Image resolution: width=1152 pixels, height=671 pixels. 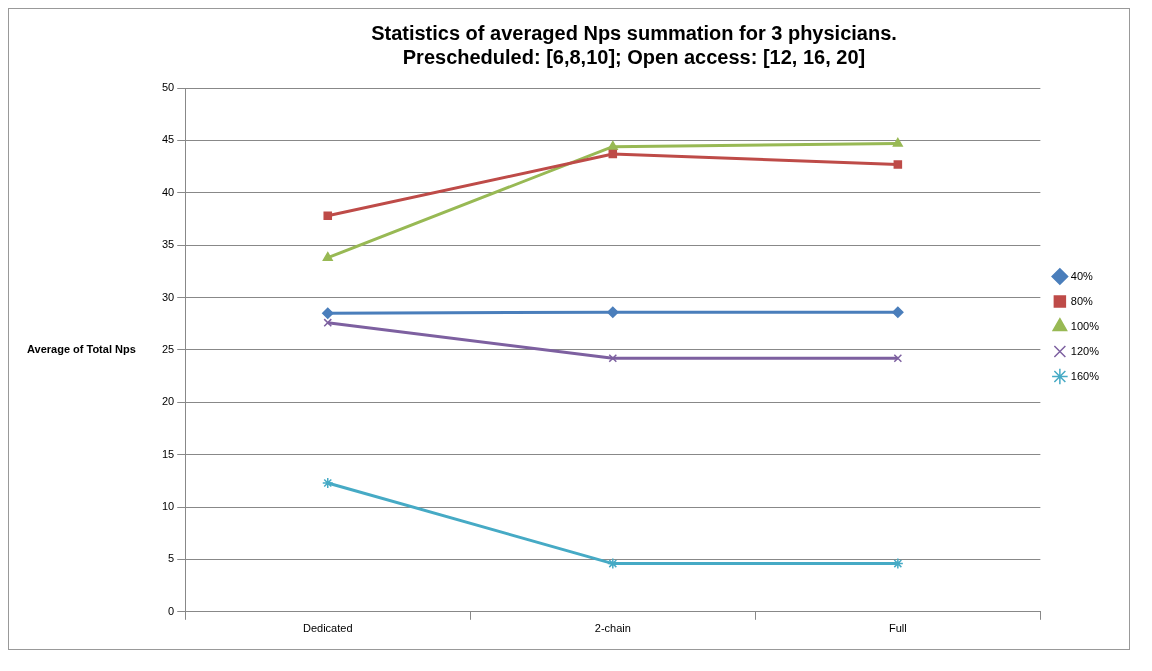 I want to click on y-tick-label: 25, so click(x=168, y=348).